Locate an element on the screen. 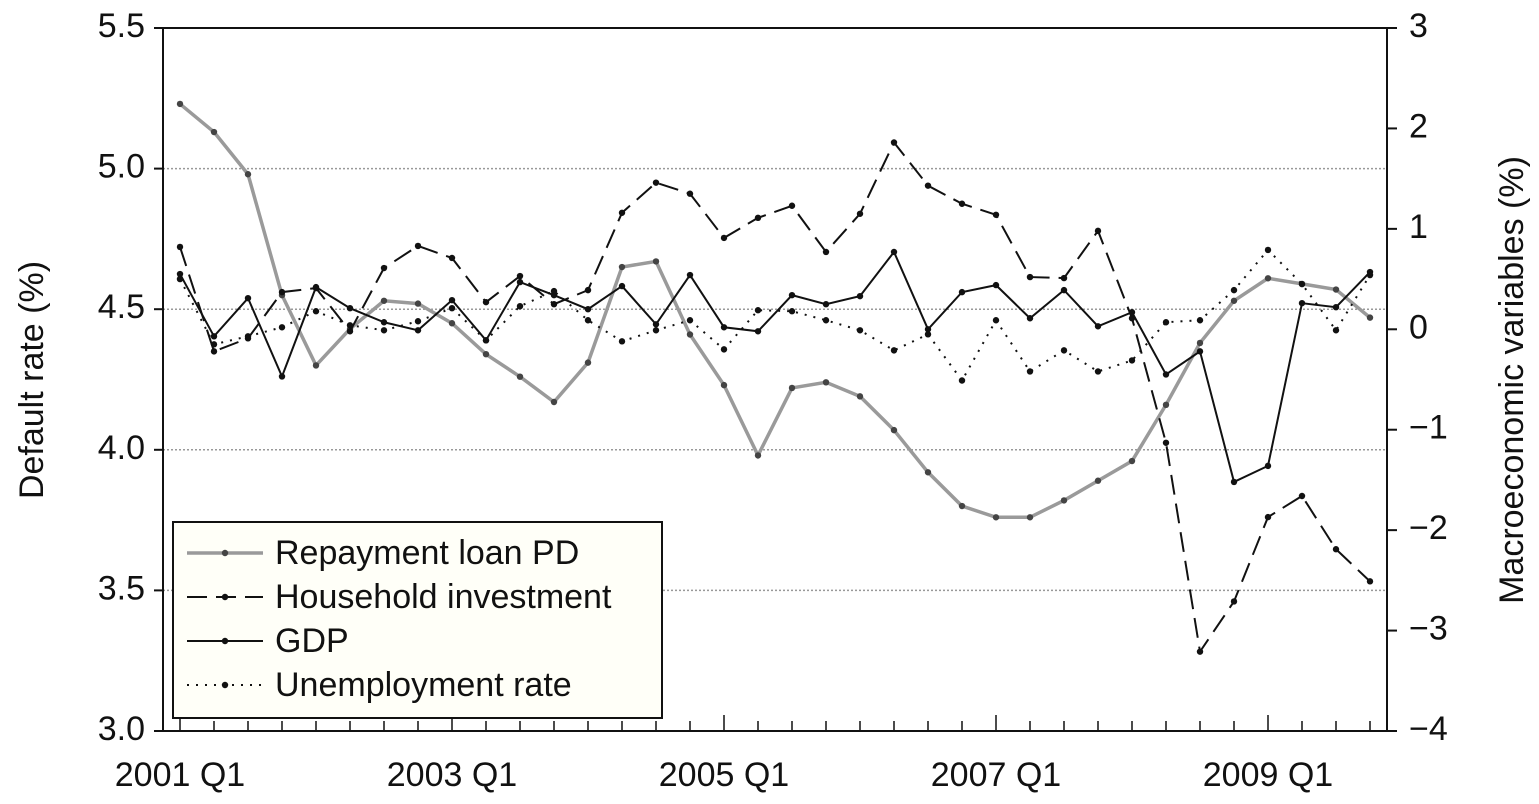  x-tick-label: 2003 Q1 is located at coordinates (452, 775).